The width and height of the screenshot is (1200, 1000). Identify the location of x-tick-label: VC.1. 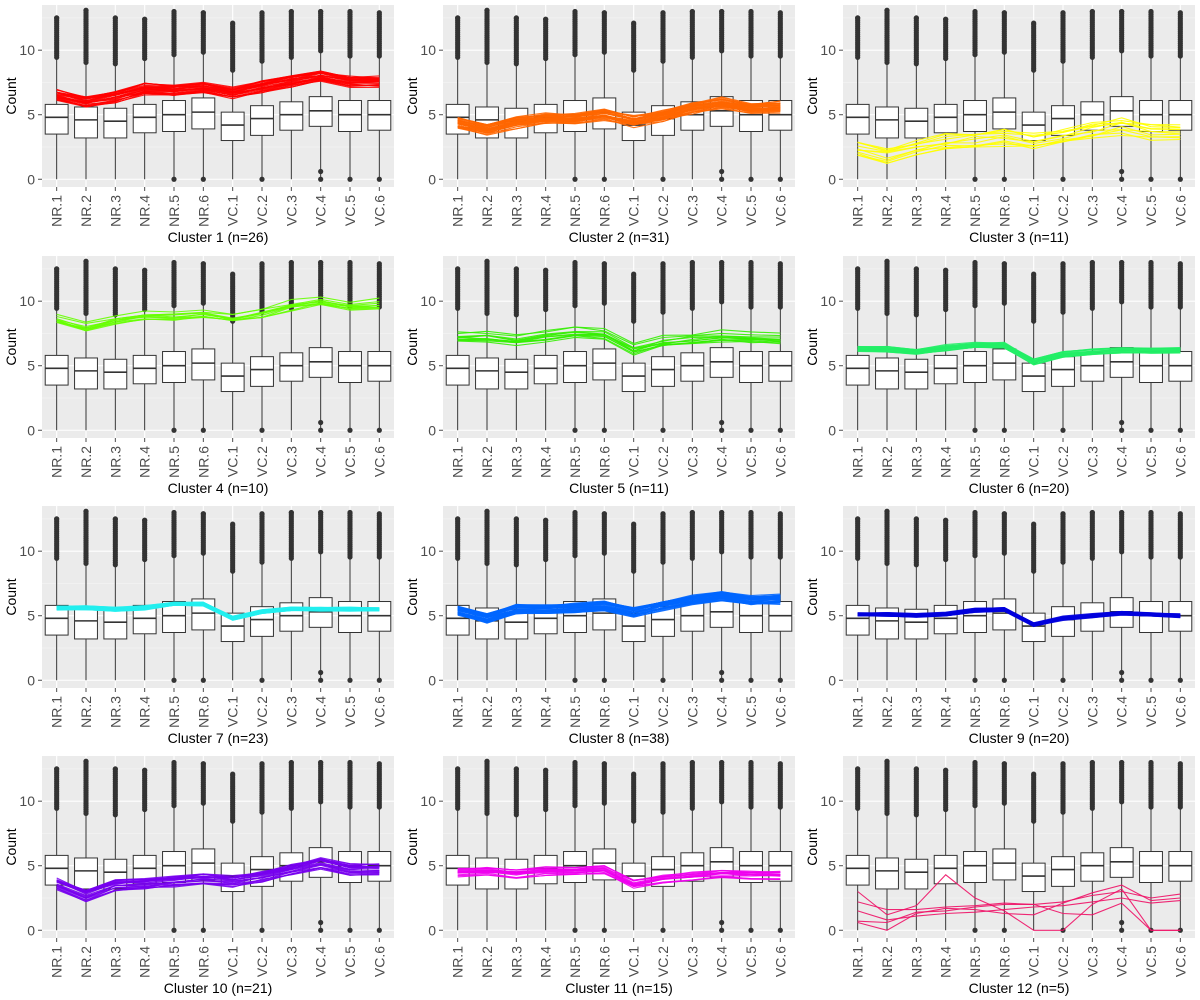
(634, 961).